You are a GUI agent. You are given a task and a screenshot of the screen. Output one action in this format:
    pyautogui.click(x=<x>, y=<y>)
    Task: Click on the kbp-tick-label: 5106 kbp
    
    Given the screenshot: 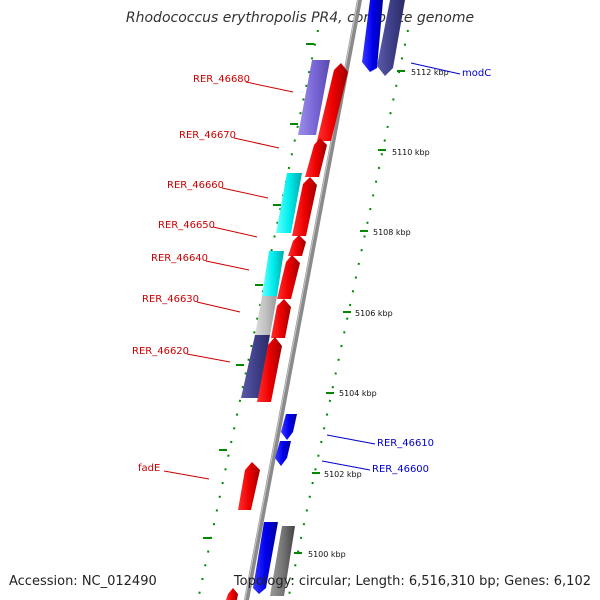 What is the action you would take?
    pyautogui.click(x=374, y=313)
    